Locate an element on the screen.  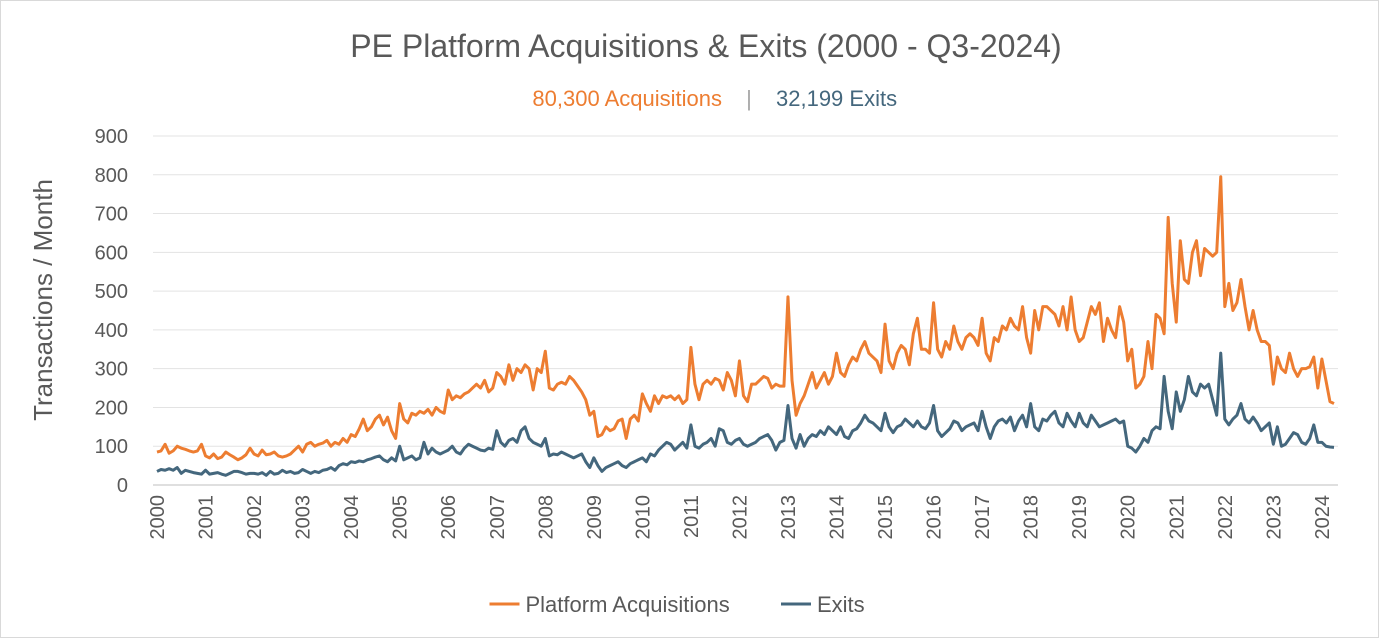
x-tick-label: 2006 is located at coordinates (449, 517).